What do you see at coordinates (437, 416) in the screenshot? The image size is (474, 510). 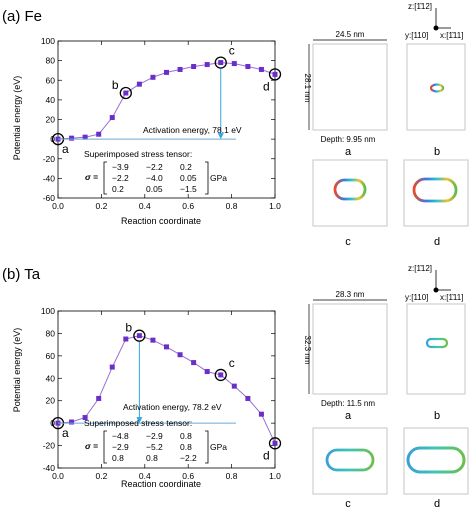 I see `caption-b-ta: b` at bounding box center [437, 416].